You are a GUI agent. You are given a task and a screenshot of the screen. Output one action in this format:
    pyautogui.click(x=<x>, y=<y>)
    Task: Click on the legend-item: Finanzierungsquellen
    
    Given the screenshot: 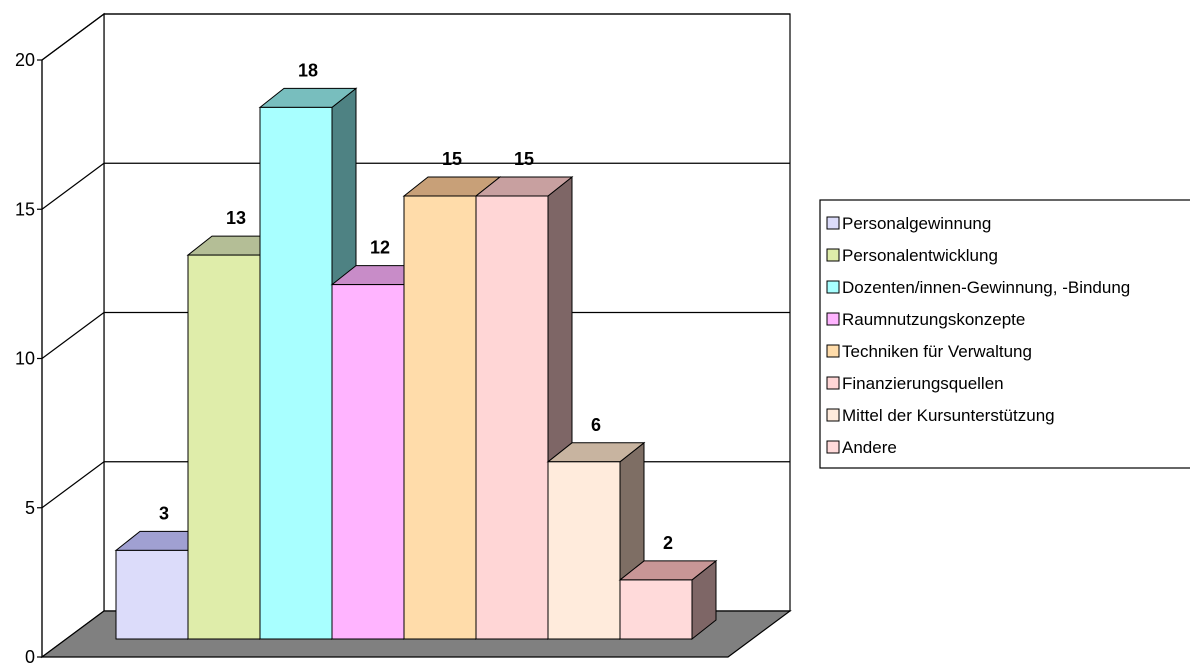 What is the action you would take?
    pyautogui.click(x=915, y=383)
    